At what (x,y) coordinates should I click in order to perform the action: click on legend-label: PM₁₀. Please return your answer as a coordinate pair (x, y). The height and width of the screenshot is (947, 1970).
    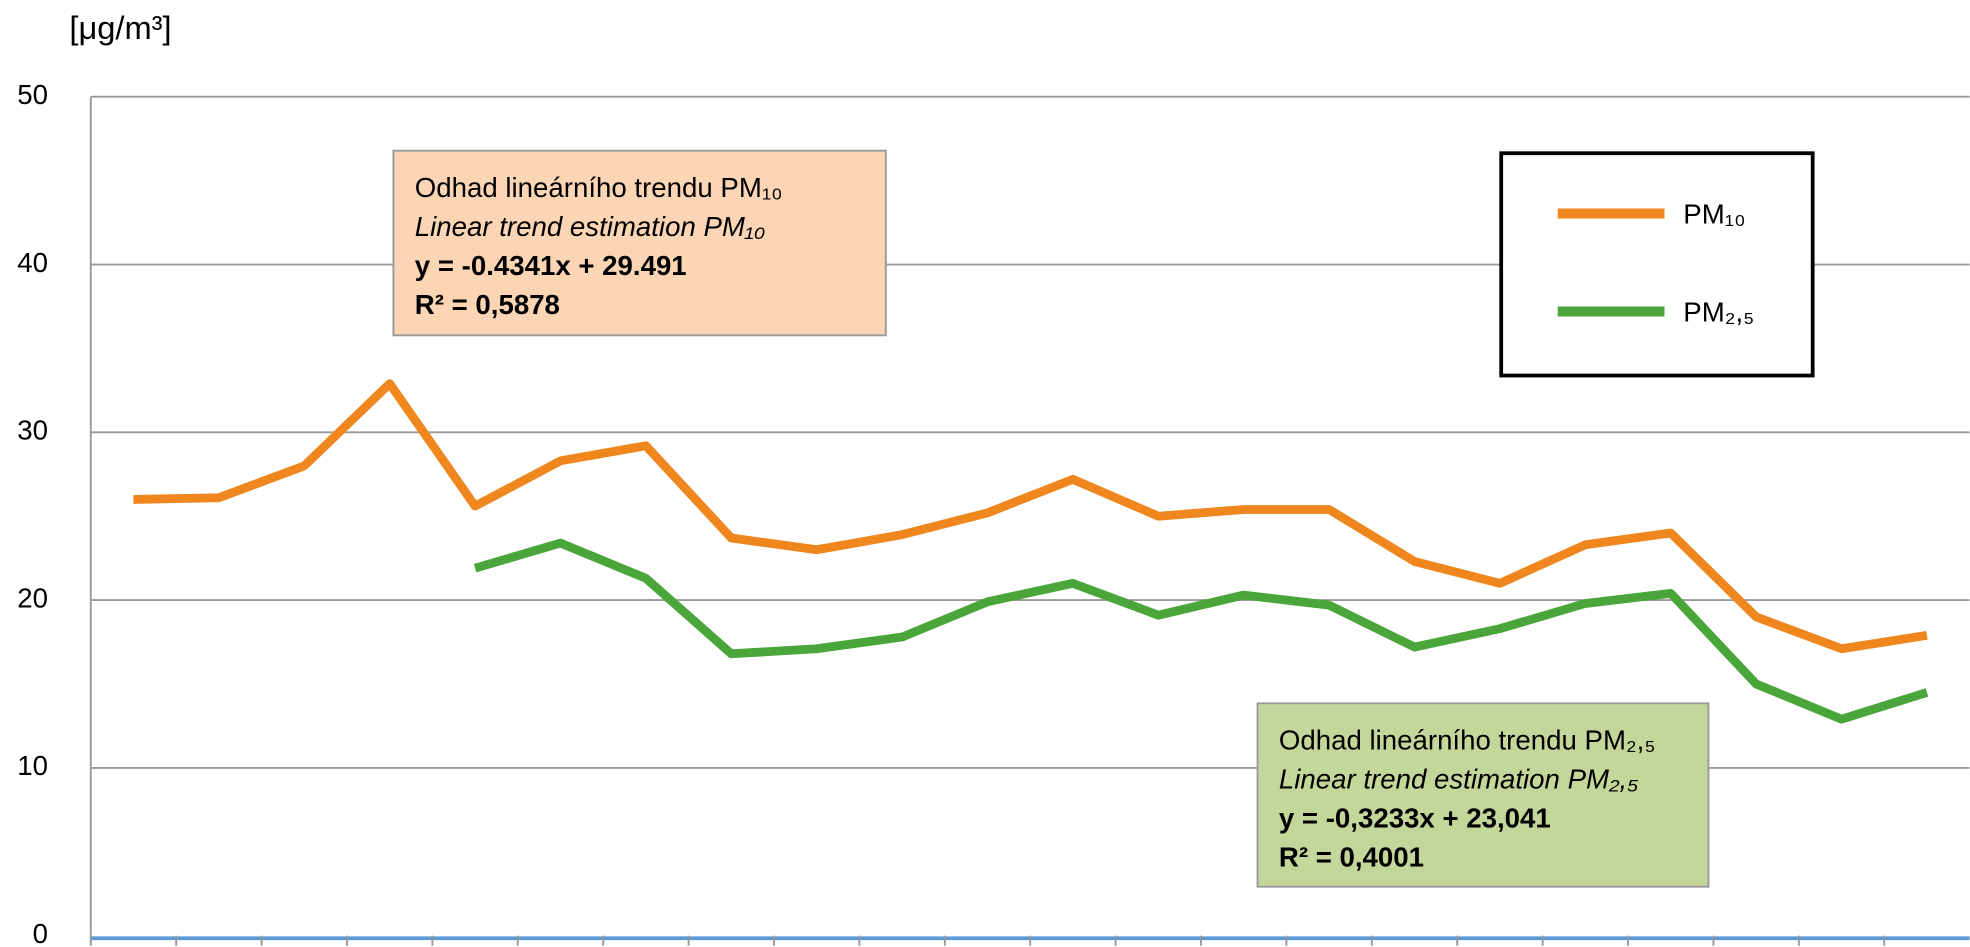
    Looking at the image, I should click on (1714, 213).